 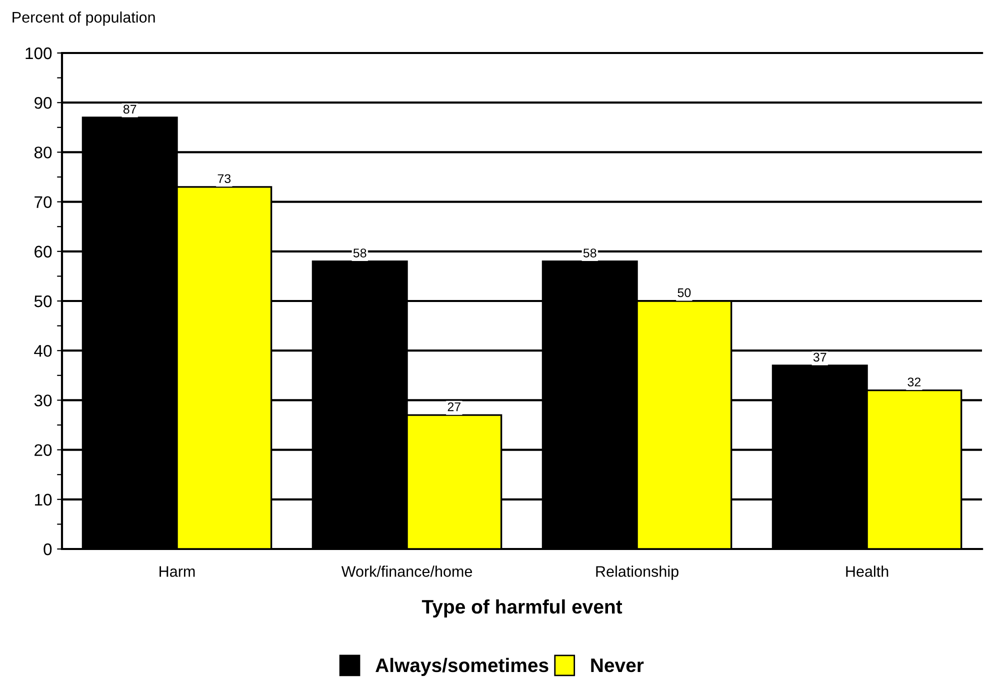 What do you see at coordinates (522, 608) in the screenshot?
I see `x-axis-title: Type of harmful event` at bounding box center [522, 608].